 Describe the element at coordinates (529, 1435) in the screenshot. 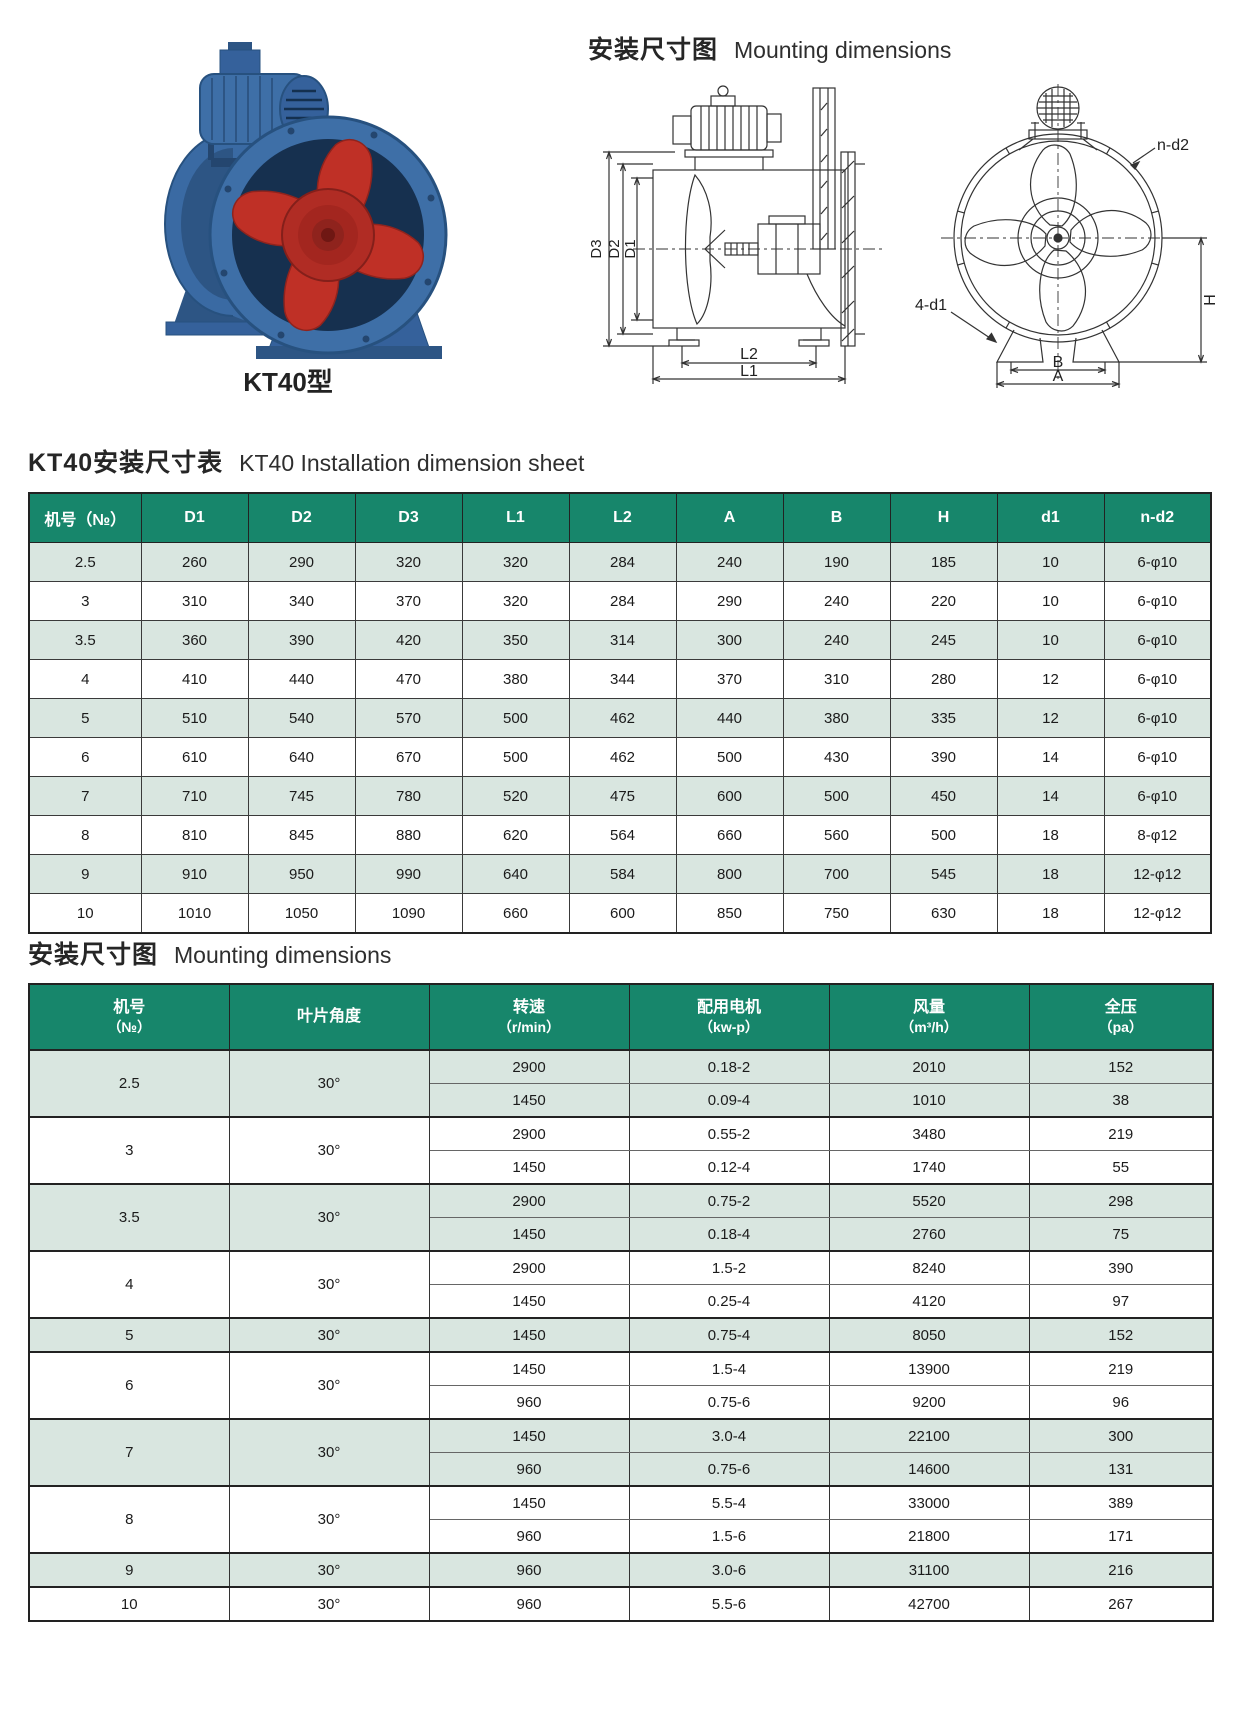

I see `table-cell: 1450` at that location.